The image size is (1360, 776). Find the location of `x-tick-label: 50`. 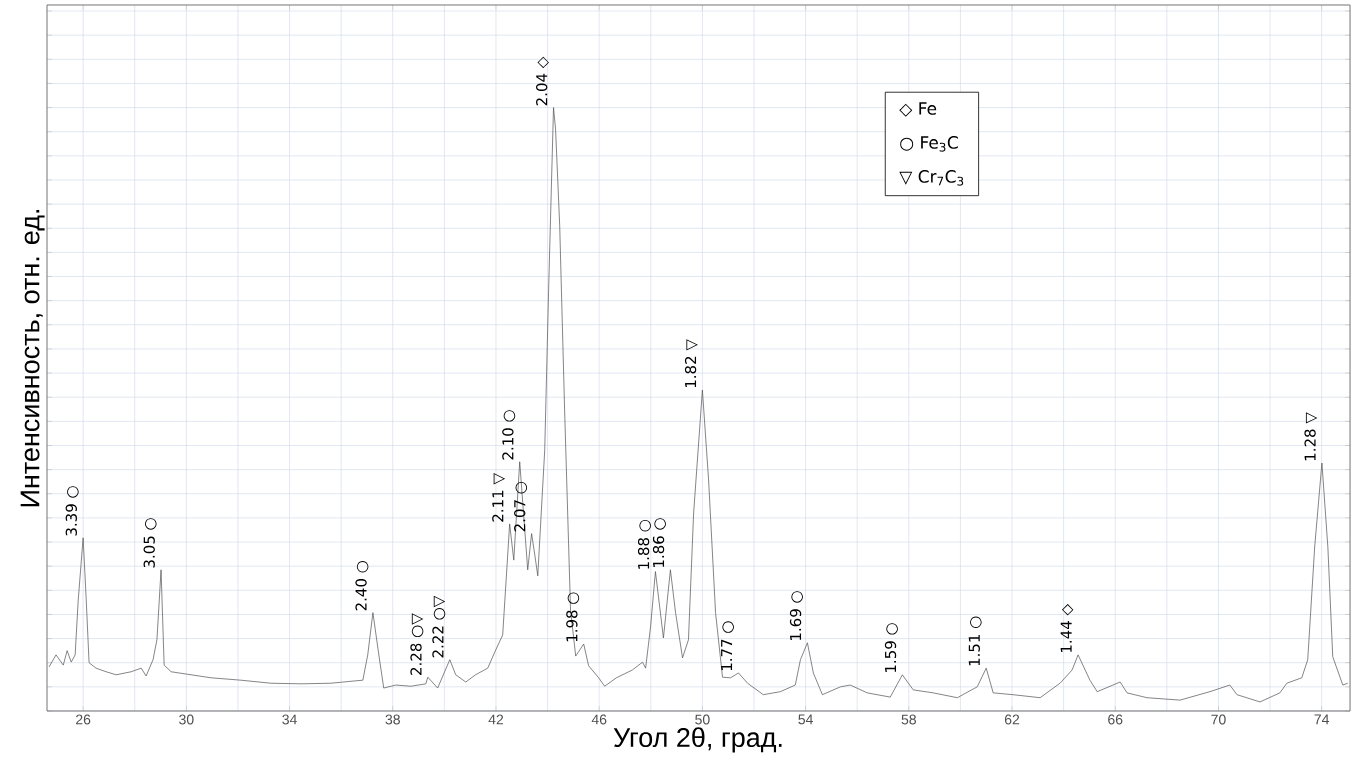

x-tick-label: 50 is located at coordinates (702, 719).